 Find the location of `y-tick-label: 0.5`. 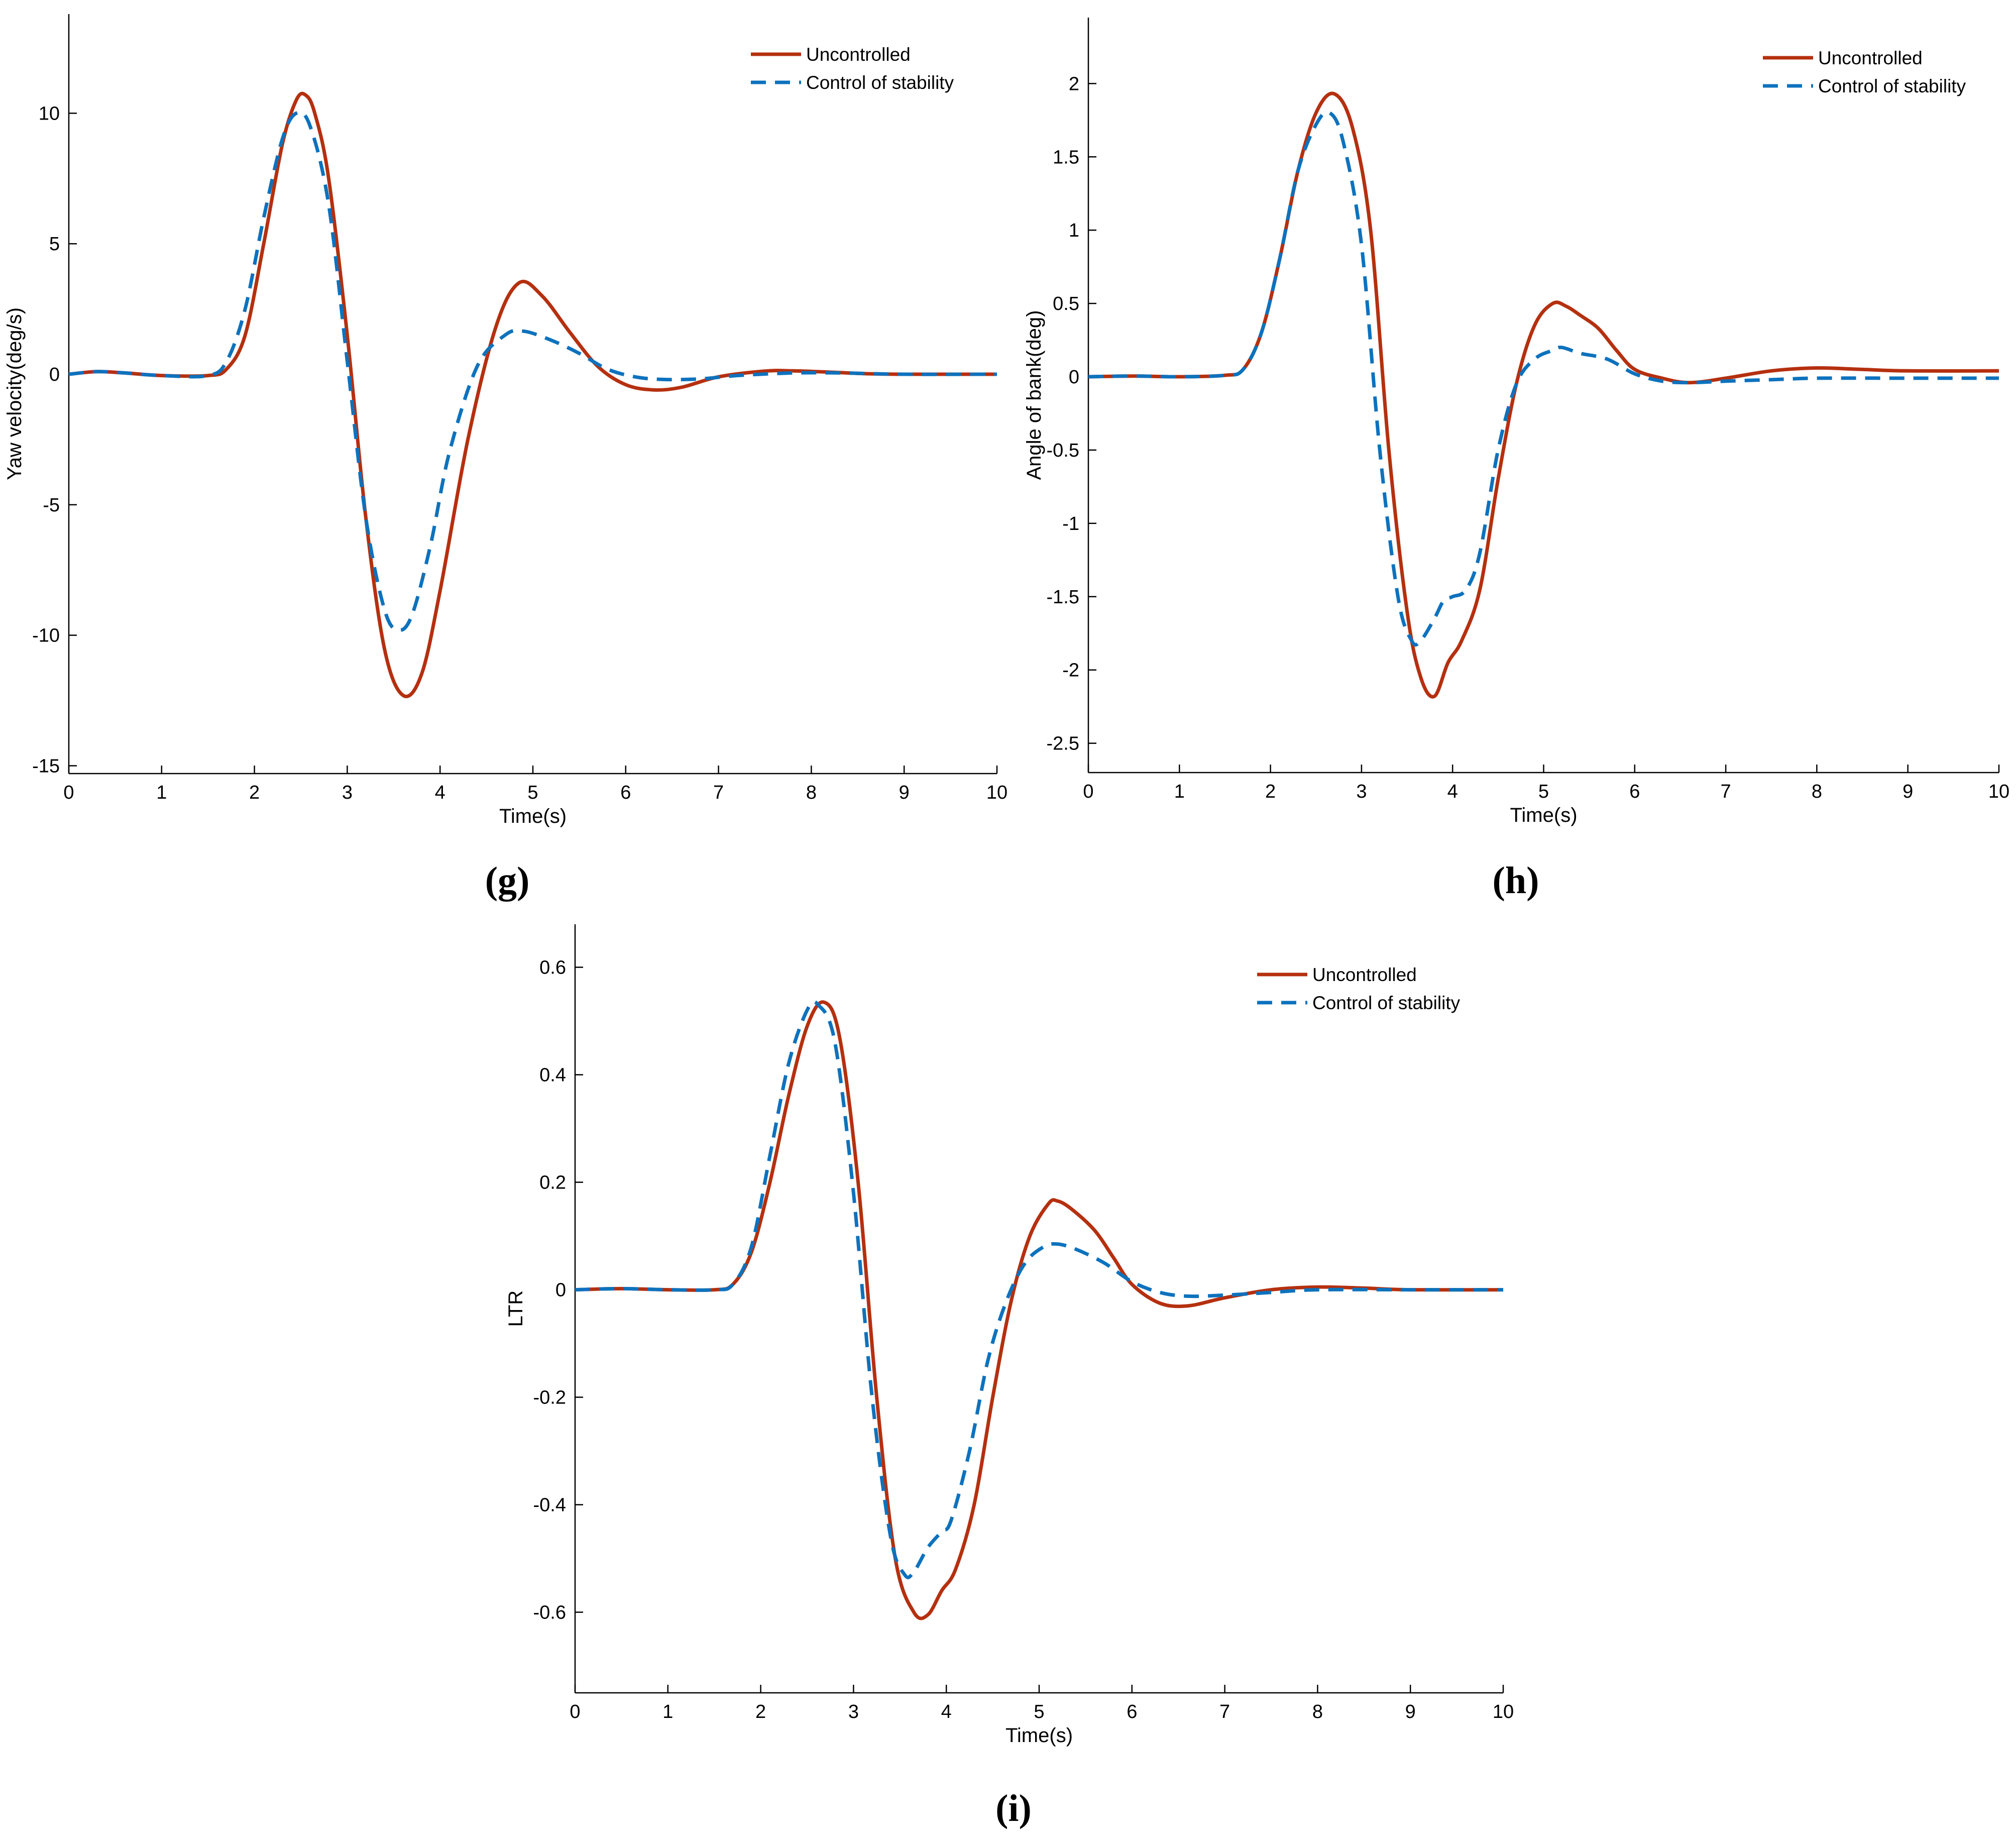

y-tick-label: 0.5 is located at coordinates (1066, 303).